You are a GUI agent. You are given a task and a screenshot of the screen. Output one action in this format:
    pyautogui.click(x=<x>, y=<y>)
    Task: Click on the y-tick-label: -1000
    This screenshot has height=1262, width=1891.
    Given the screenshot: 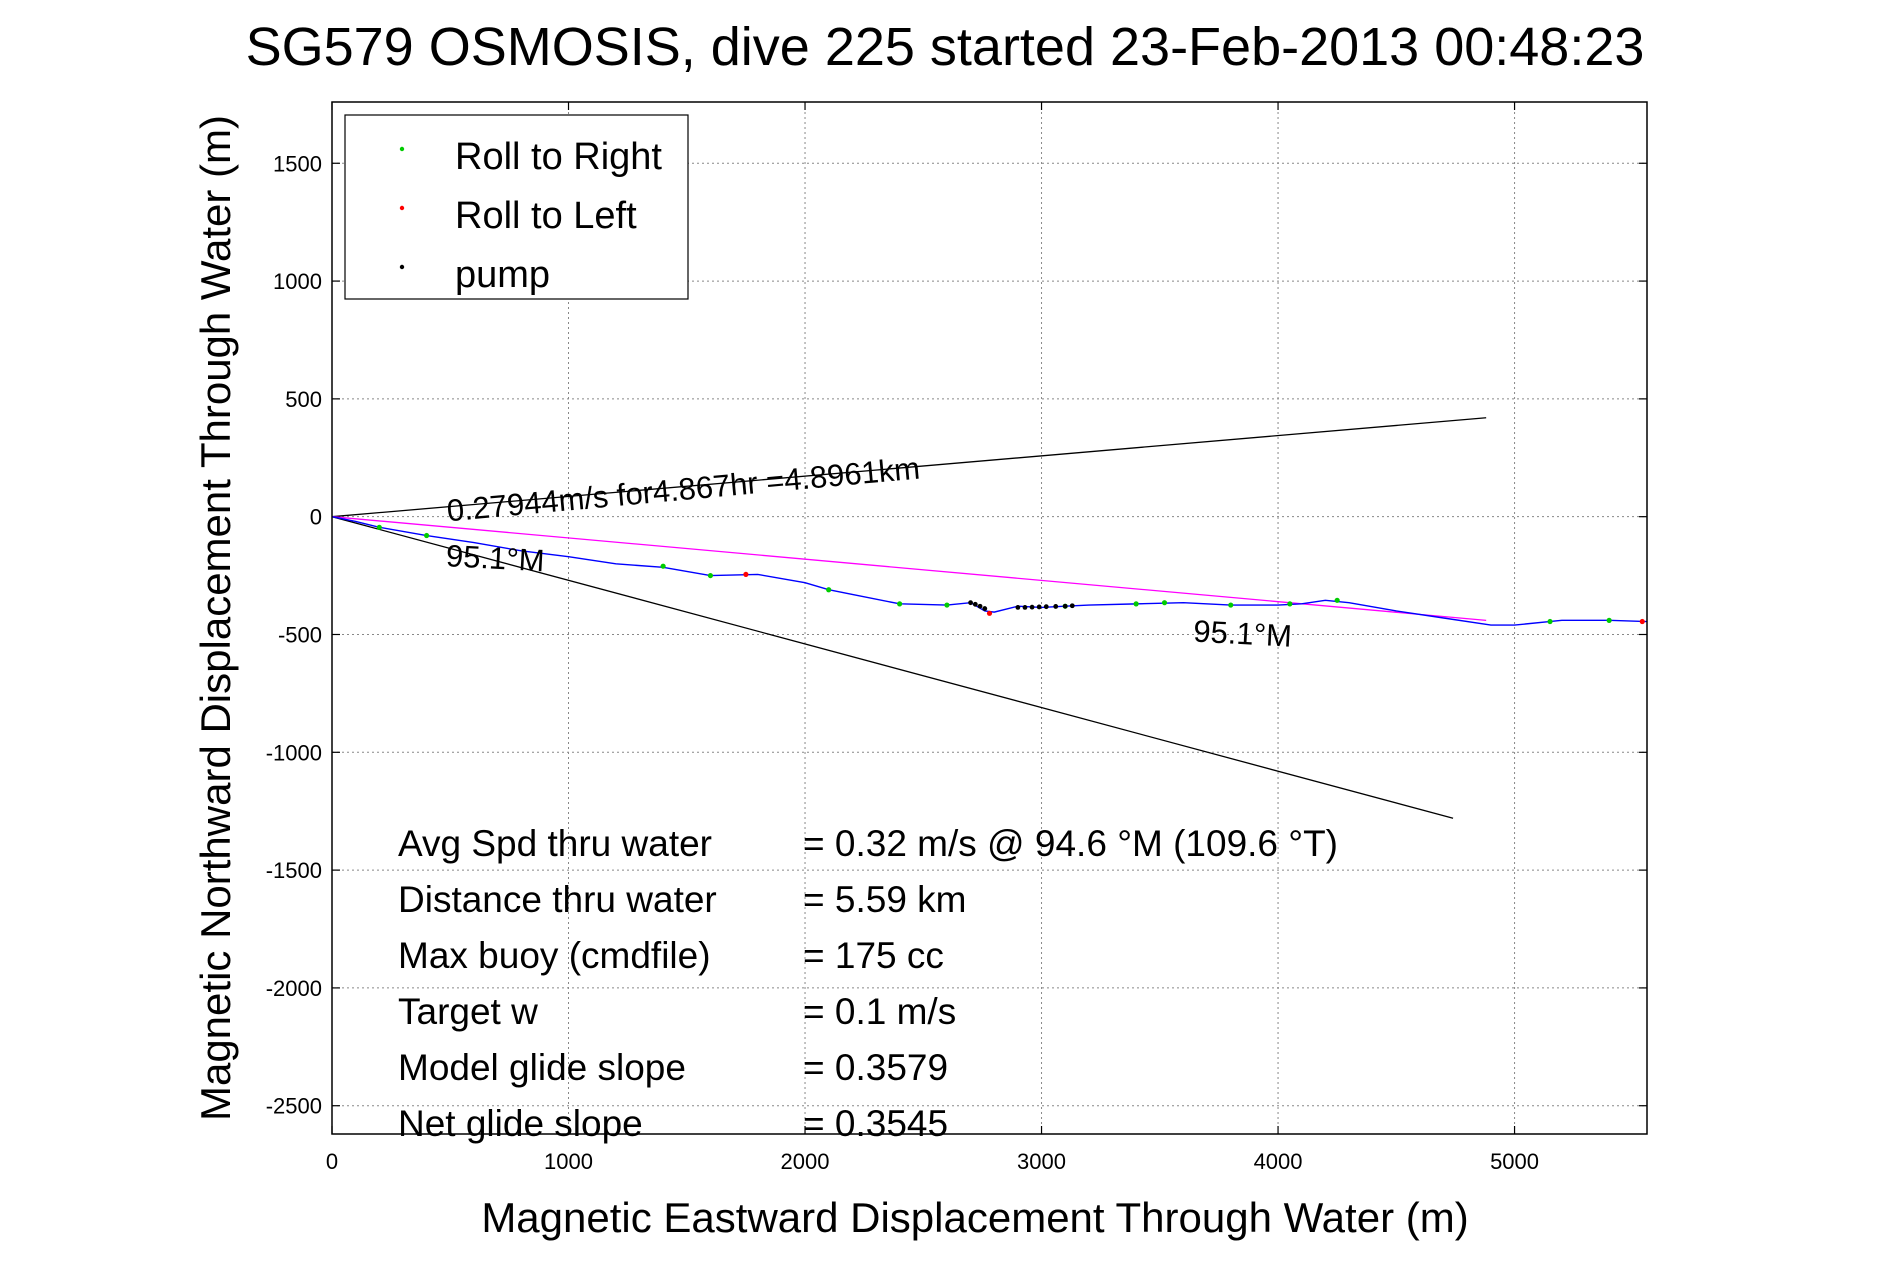 What is the action you would take?
    pyautogui.click(x=294, y=752)
    